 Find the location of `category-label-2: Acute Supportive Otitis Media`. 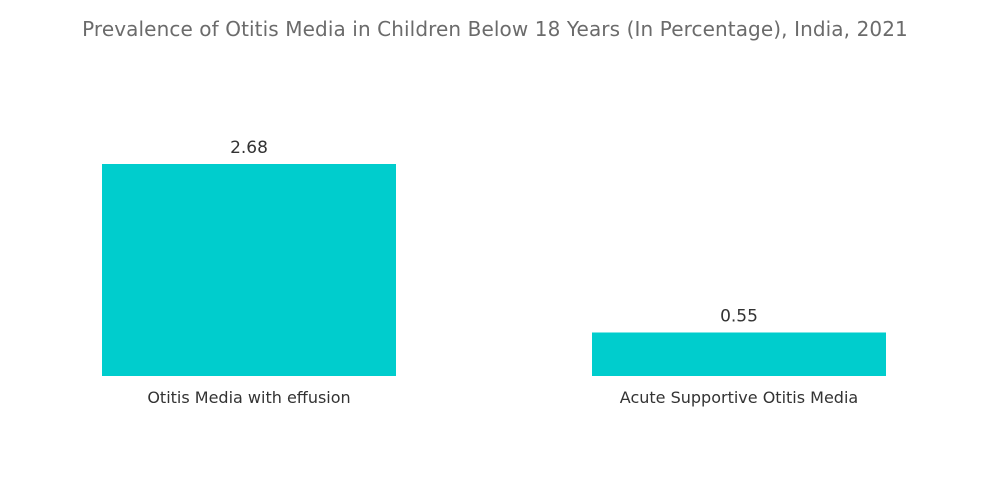

category-label-2: Acute Supportive Otitis Media is located at coordinates (739, 397).